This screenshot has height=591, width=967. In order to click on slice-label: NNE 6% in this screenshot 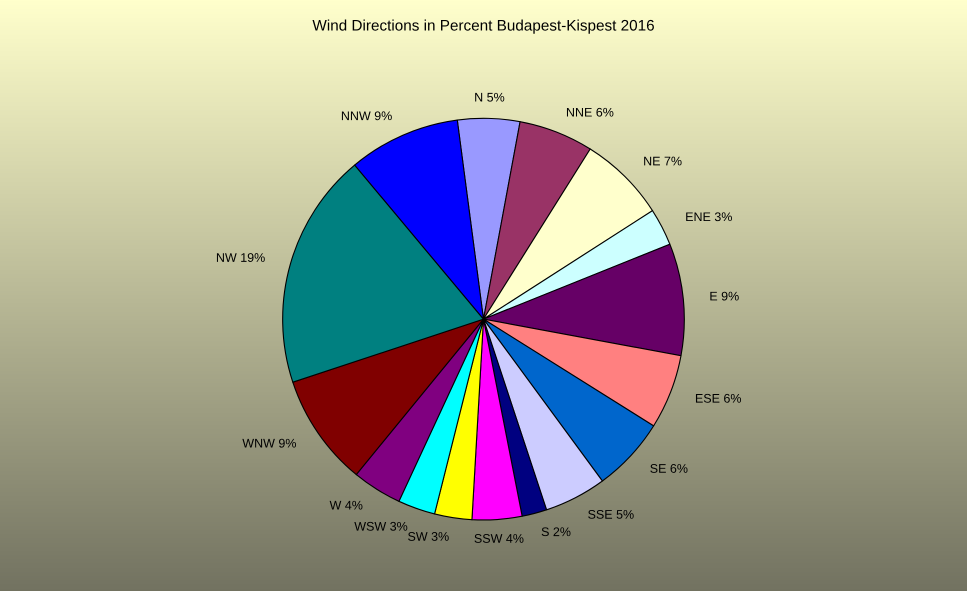, I will do `click(590, 112)`.